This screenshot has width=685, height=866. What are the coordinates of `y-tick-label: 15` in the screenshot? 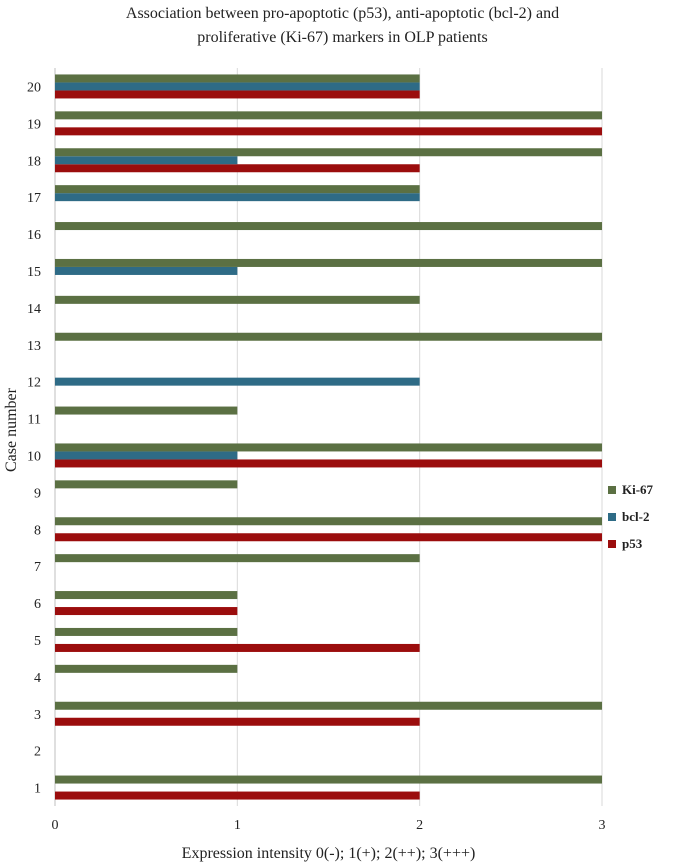 It's located at (34, 272).